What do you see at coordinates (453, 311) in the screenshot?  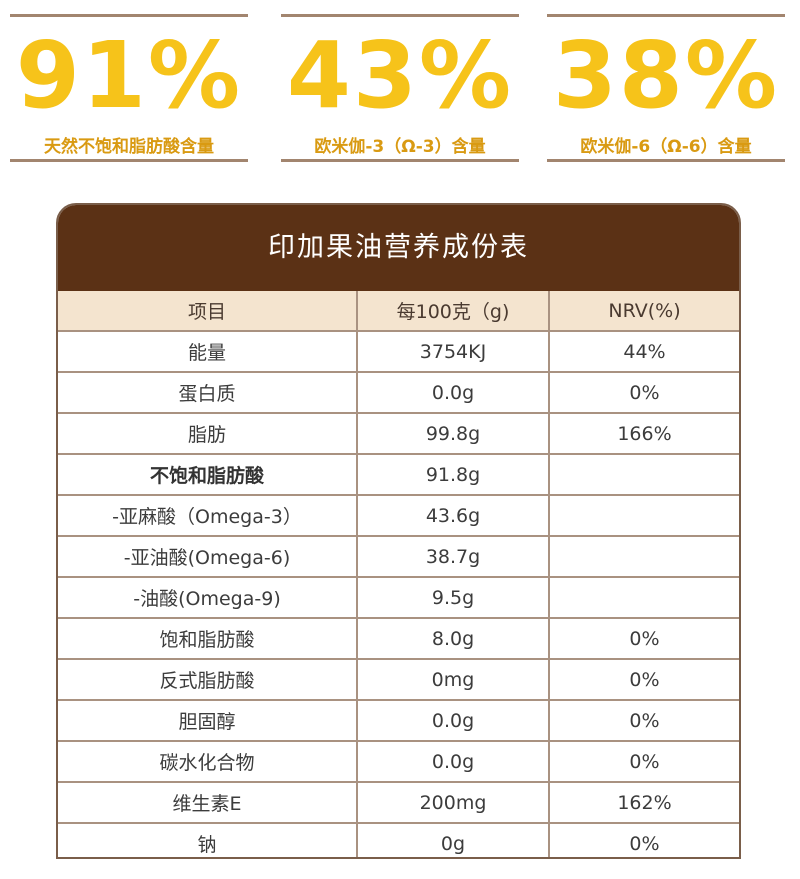 I see `header-per100g: 每100克（g)` at bounding box center [453, 311].